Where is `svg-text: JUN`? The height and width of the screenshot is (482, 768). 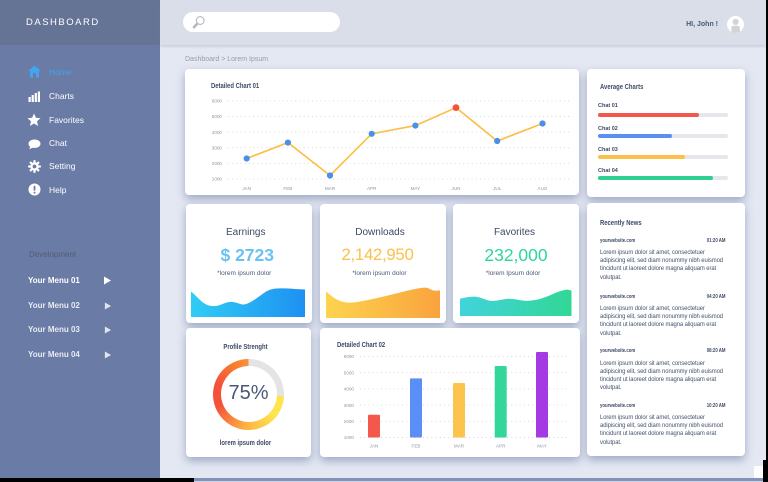 svg-text: JUN is located at coordinates (456, 188).